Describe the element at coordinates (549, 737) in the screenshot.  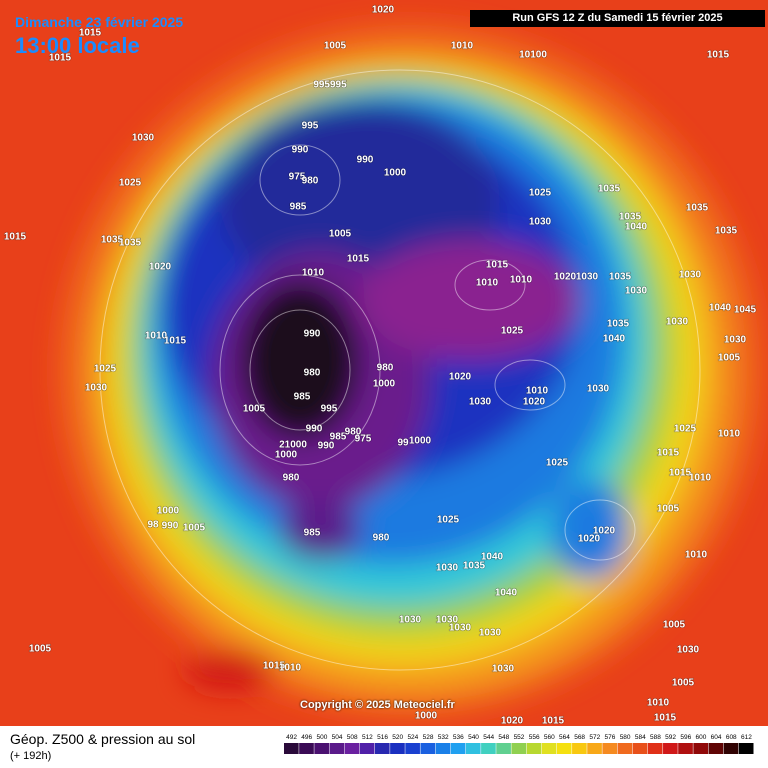
I see `scale-label: 560` at that location.